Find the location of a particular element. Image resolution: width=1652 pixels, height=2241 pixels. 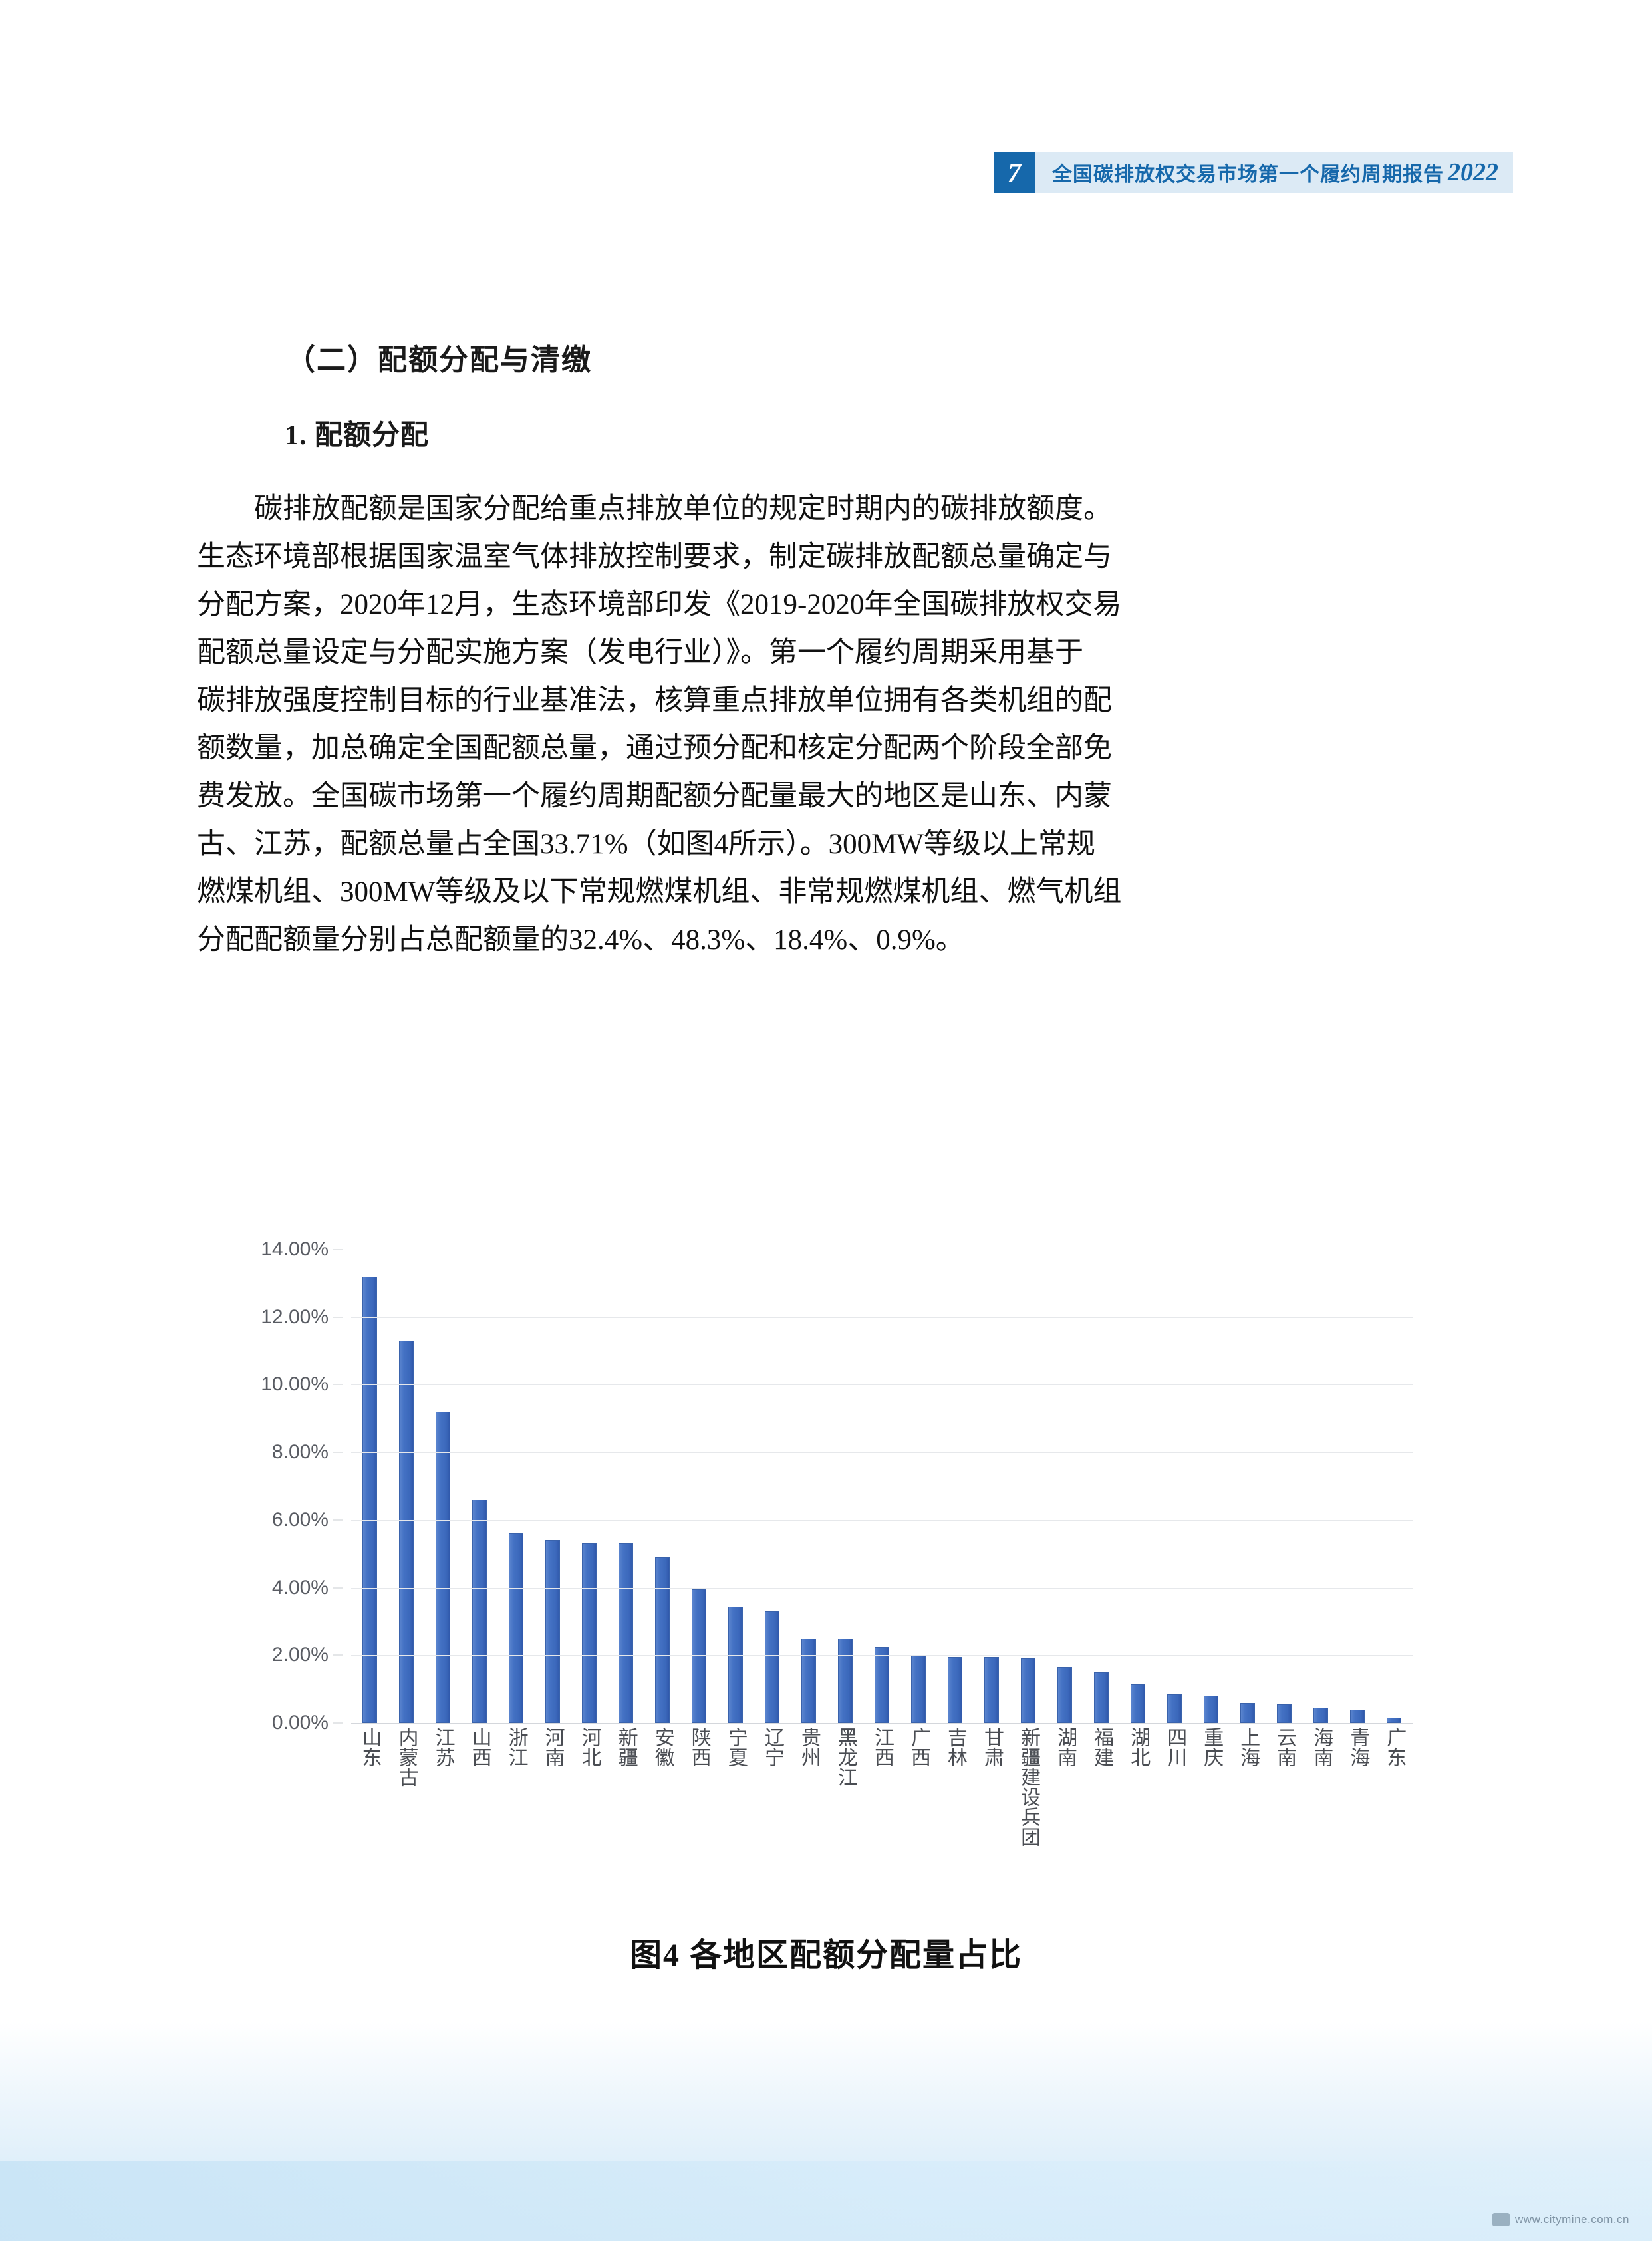

chart-x-cell: 河北 is located at coordinates (589, 1813).